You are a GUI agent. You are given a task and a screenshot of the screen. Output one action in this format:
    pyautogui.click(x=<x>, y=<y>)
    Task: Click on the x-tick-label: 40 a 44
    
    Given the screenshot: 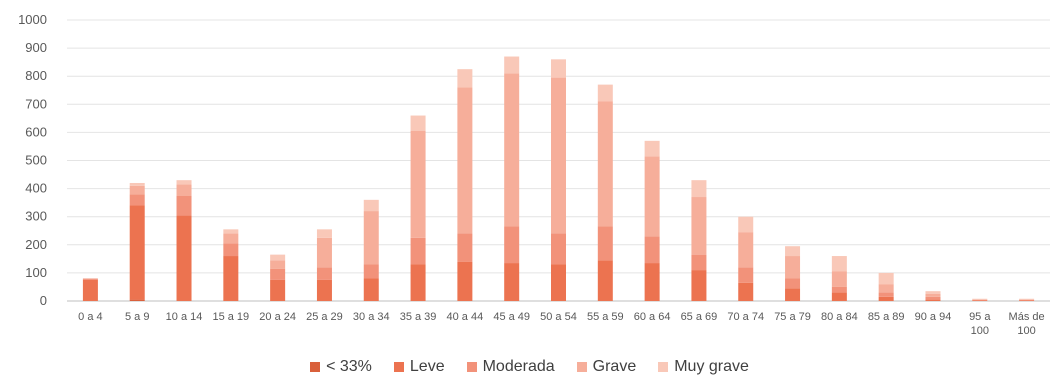 What is the action you would take?
    pyautogui.click(x=465, y=317)
    